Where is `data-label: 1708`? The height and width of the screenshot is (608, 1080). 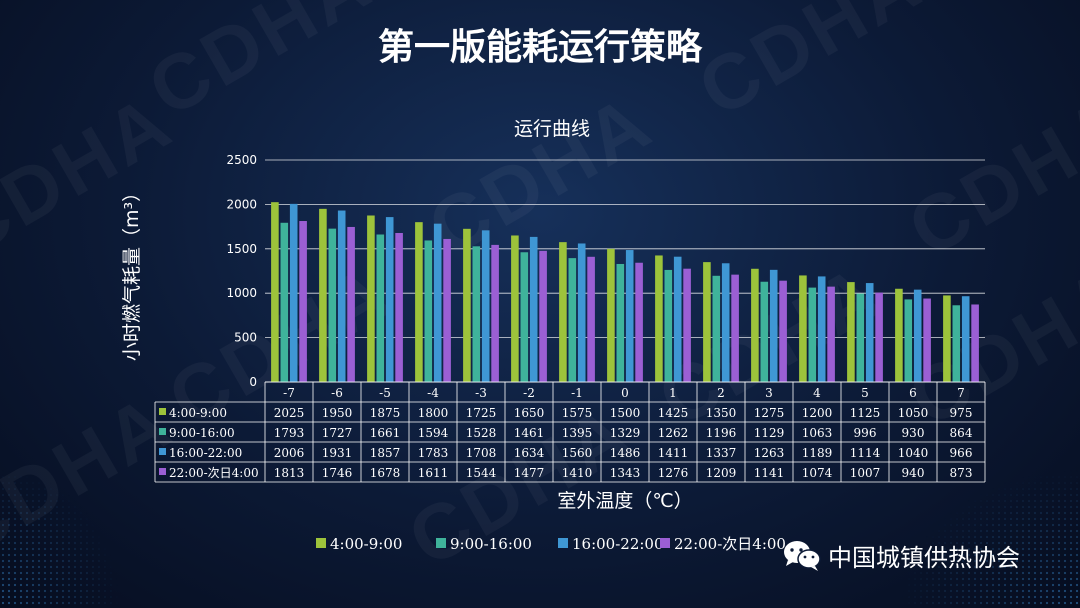 data-label: 1708 is located at coordinates (481, 453).